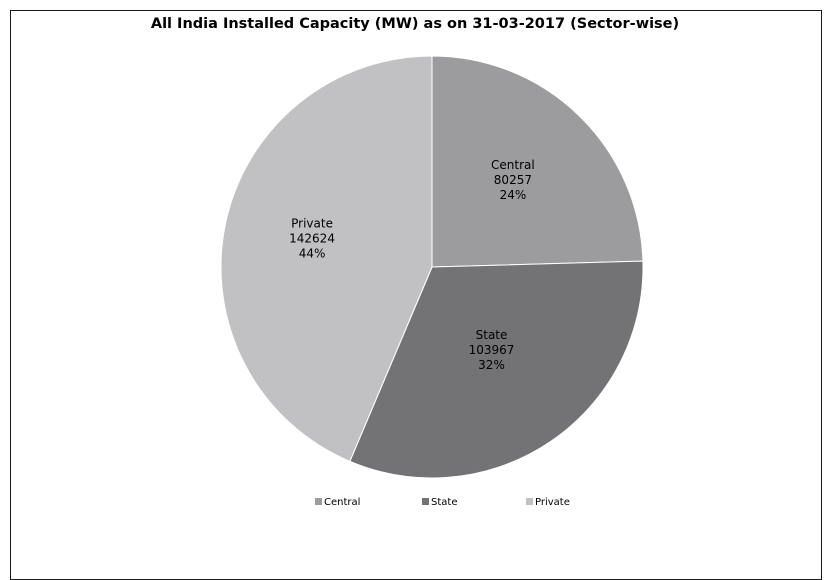 This screenshot has width=830, height=580. I want to click on legend-swatch-central, so click(318, 501).